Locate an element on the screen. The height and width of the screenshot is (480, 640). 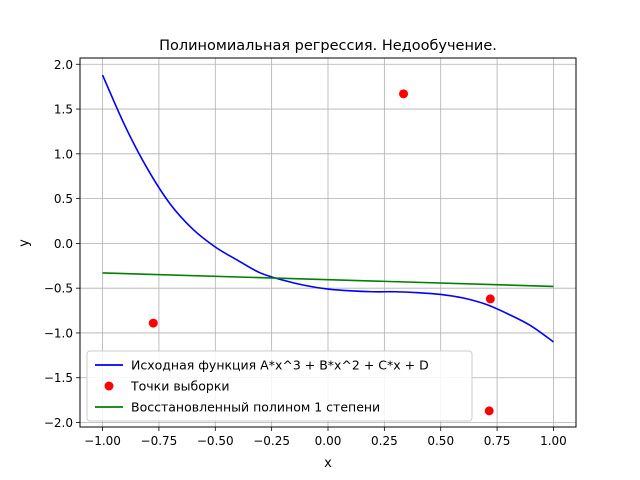
x-tick-label: 0.00 is located at coordinates (328, 441).